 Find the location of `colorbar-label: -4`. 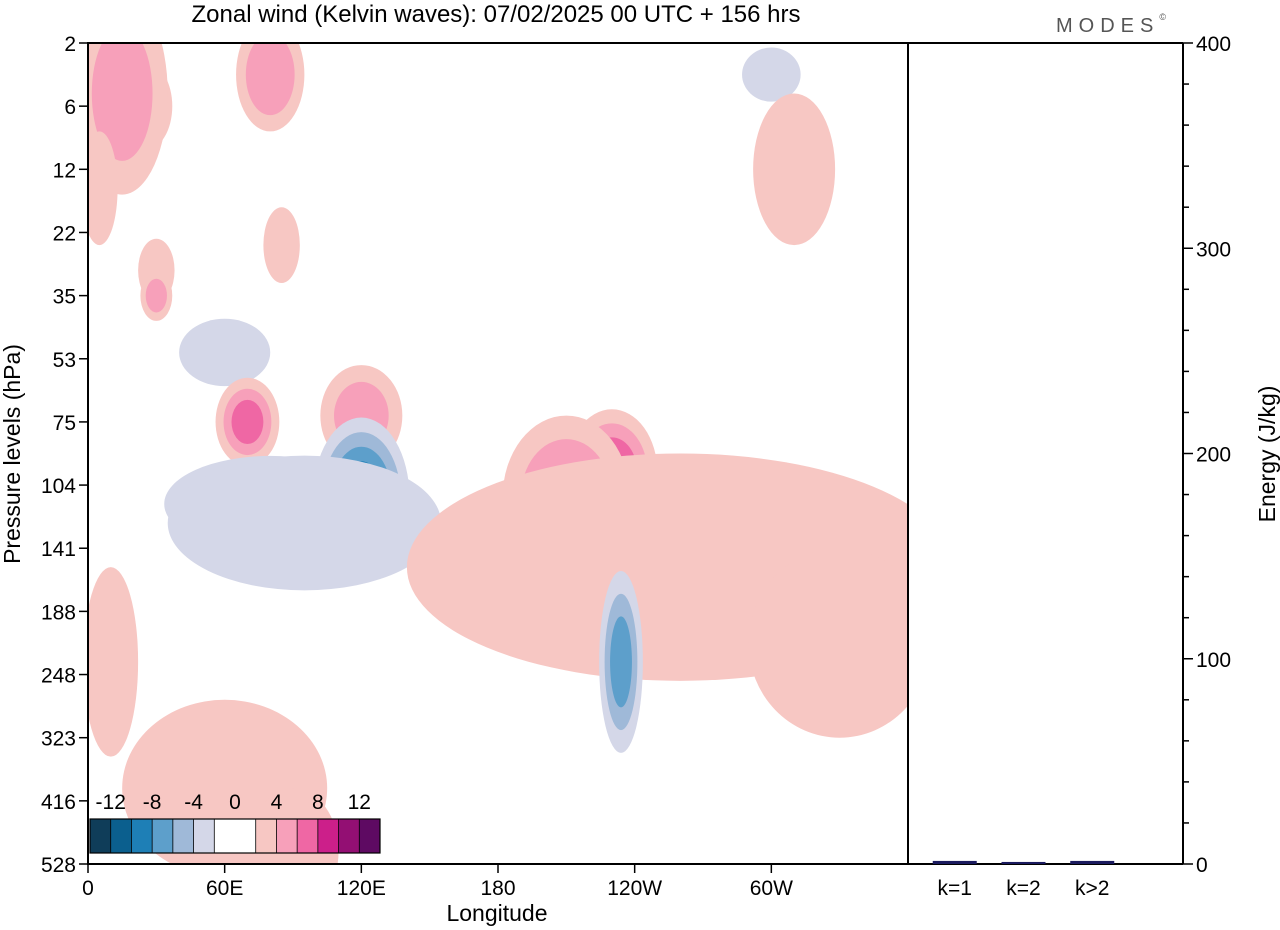

colorbar-label: -4 is located at coordinates (193, 802).